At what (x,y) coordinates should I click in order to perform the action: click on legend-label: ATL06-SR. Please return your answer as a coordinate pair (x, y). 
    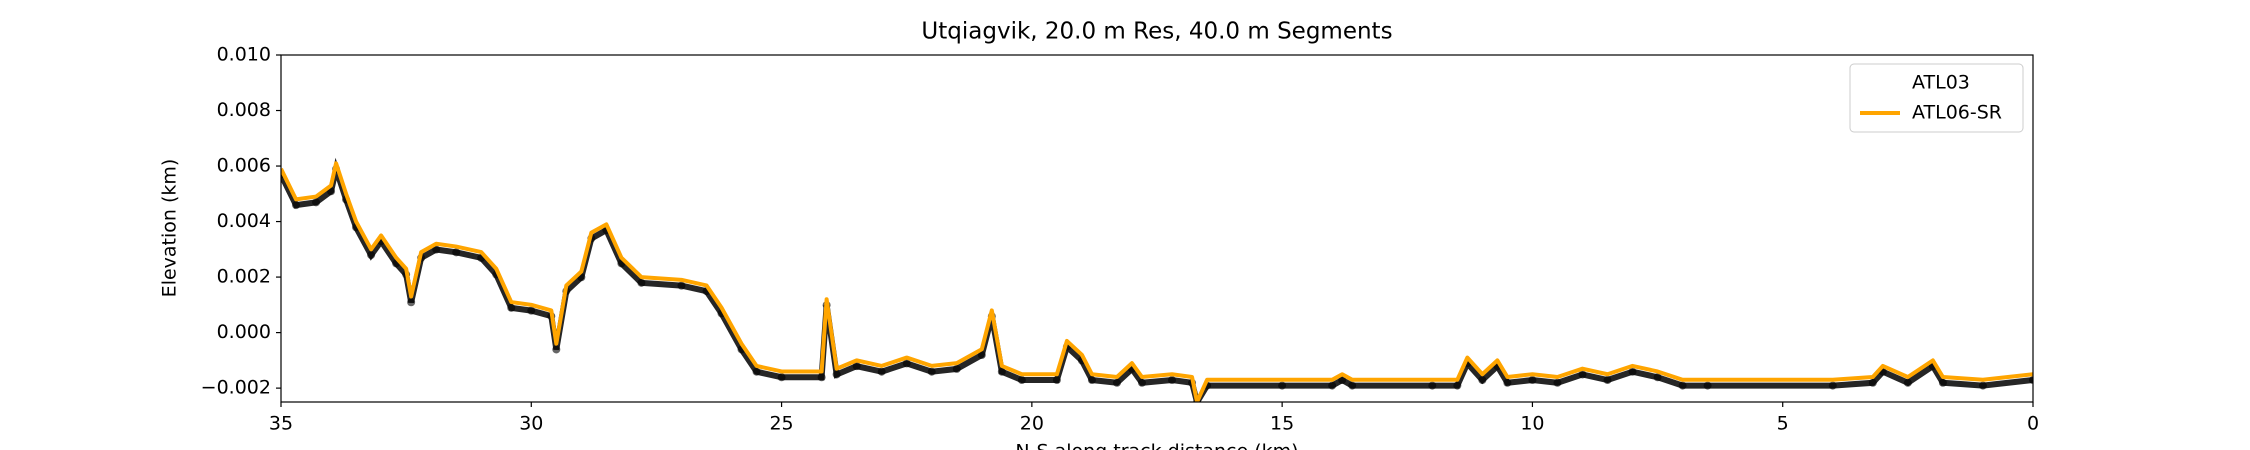
    Looking at the image, I should click on (1957, 113).